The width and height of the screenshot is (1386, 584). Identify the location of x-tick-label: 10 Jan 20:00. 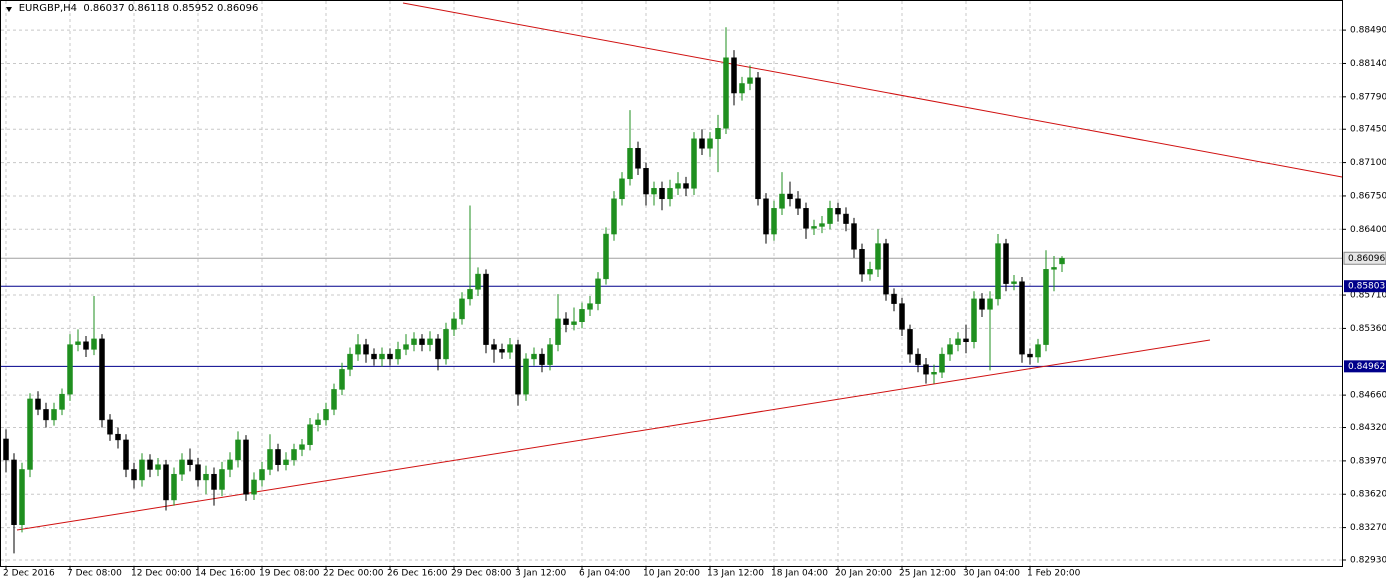
(671, 574).